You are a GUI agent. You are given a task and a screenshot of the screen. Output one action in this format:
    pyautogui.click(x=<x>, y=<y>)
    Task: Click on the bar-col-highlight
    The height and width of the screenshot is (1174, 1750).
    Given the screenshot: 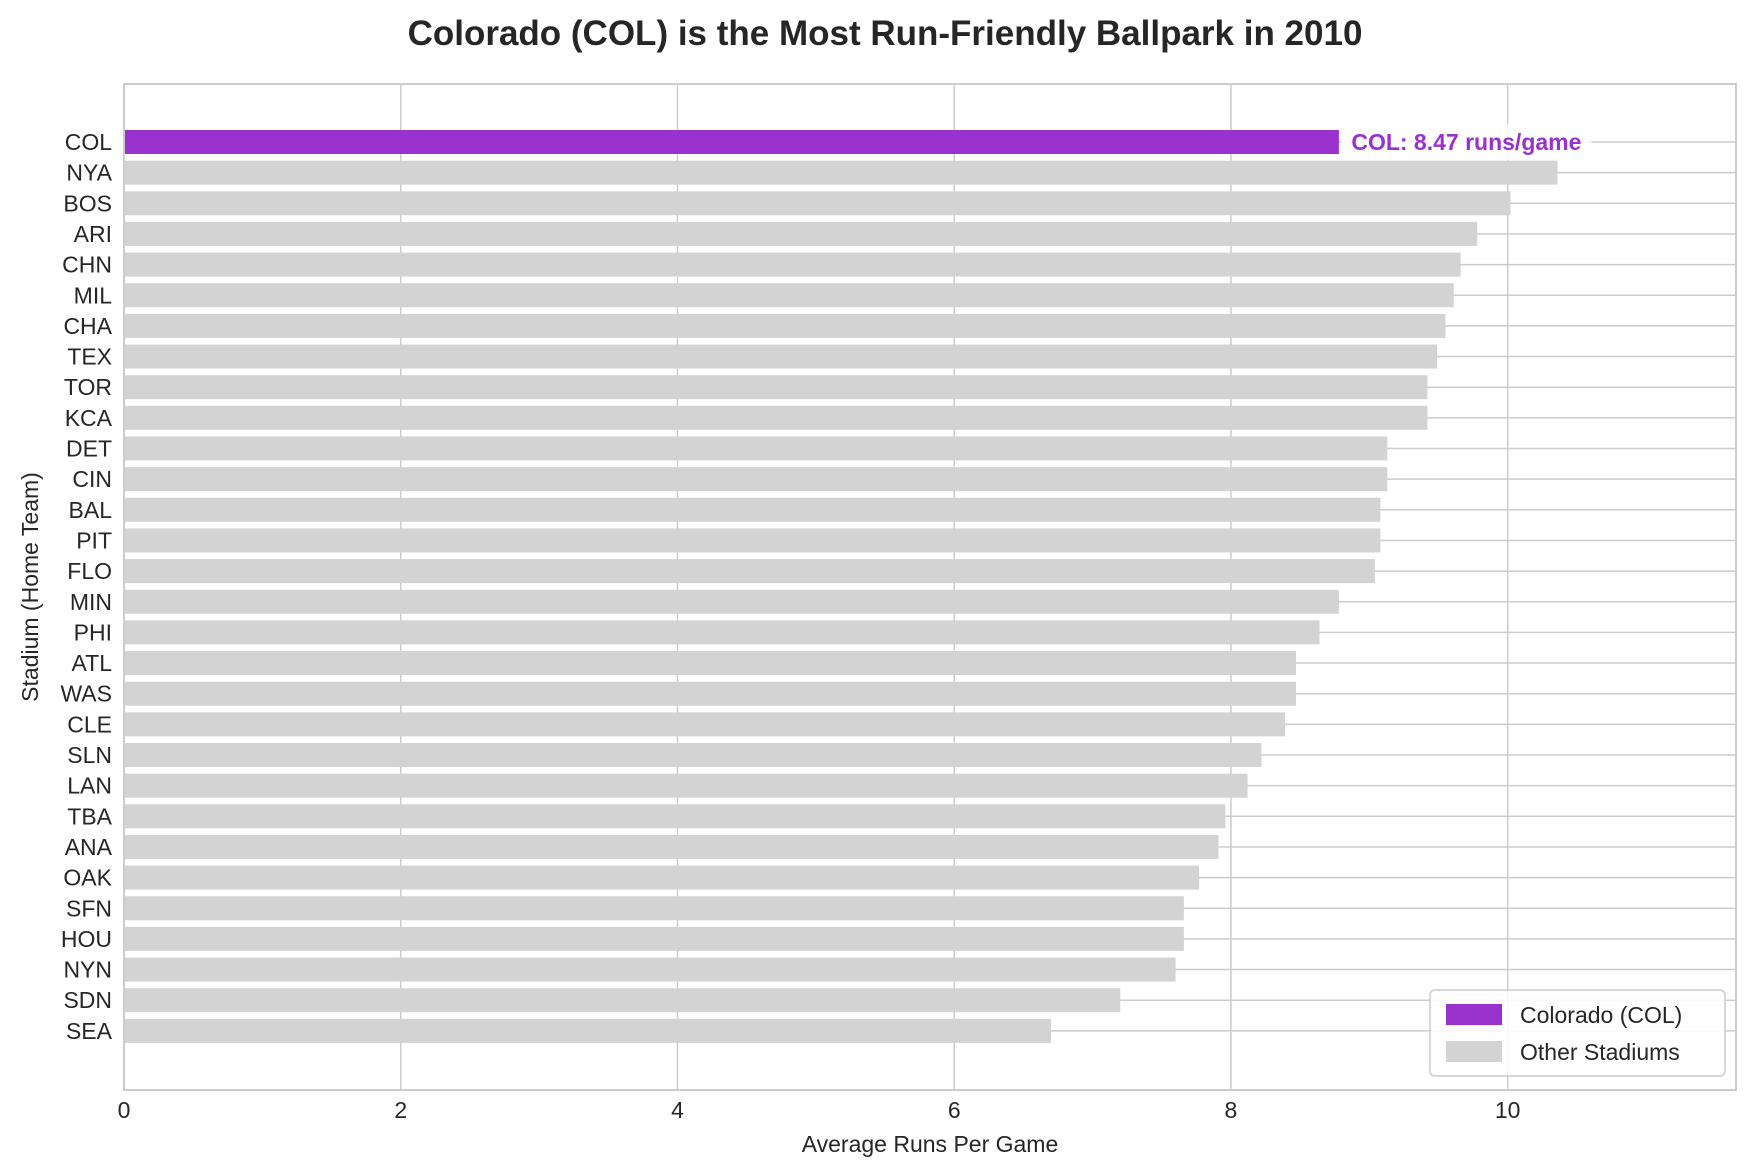 What is the action you would take?
    pyautogui.click(x=731, y=142)
    